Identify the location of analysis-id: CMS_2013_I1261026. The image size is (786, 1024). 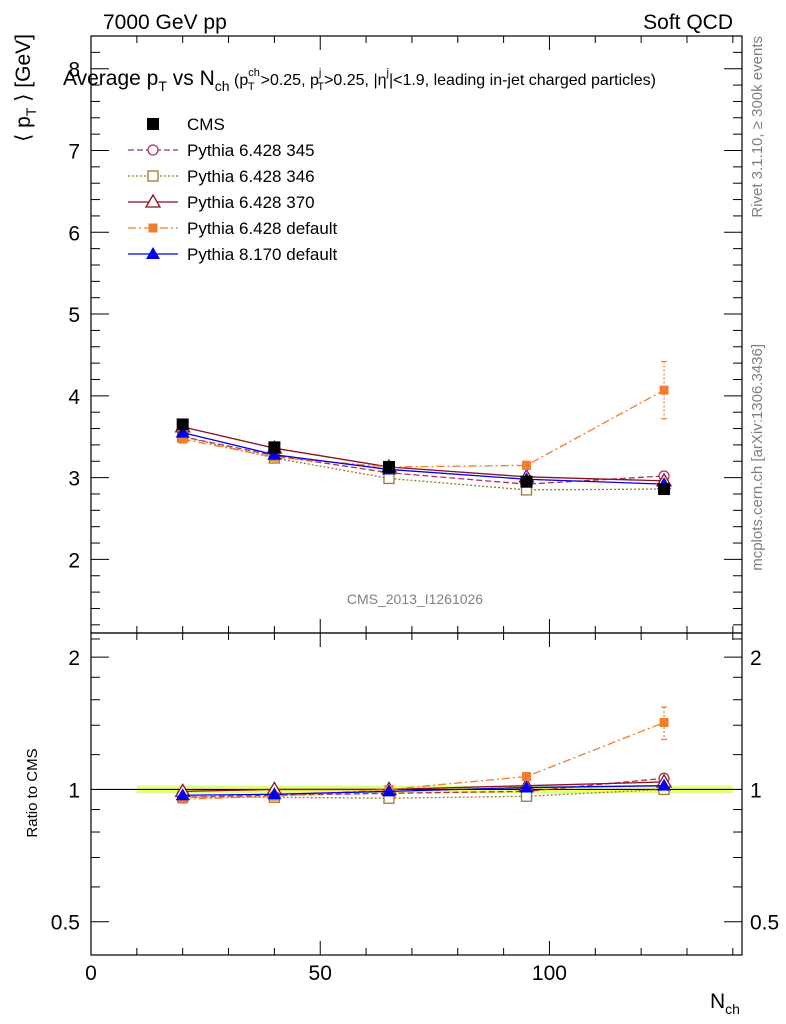
(415, 599).